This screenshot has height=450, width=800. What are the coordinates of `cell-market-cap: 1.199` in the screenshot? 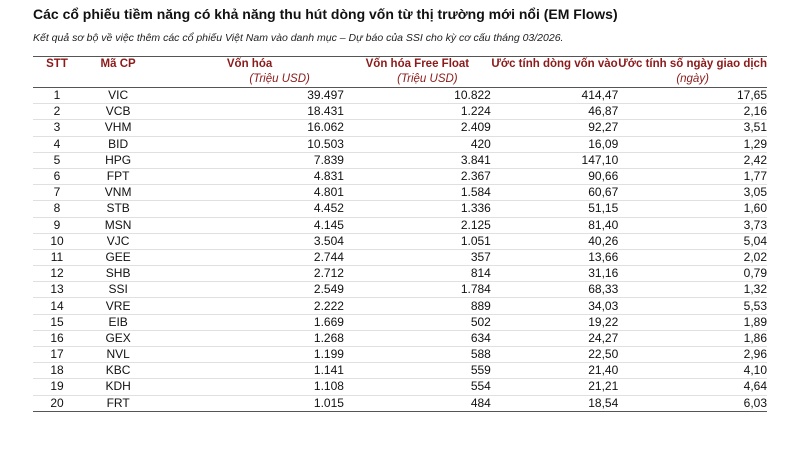 It's located at (249, 355).